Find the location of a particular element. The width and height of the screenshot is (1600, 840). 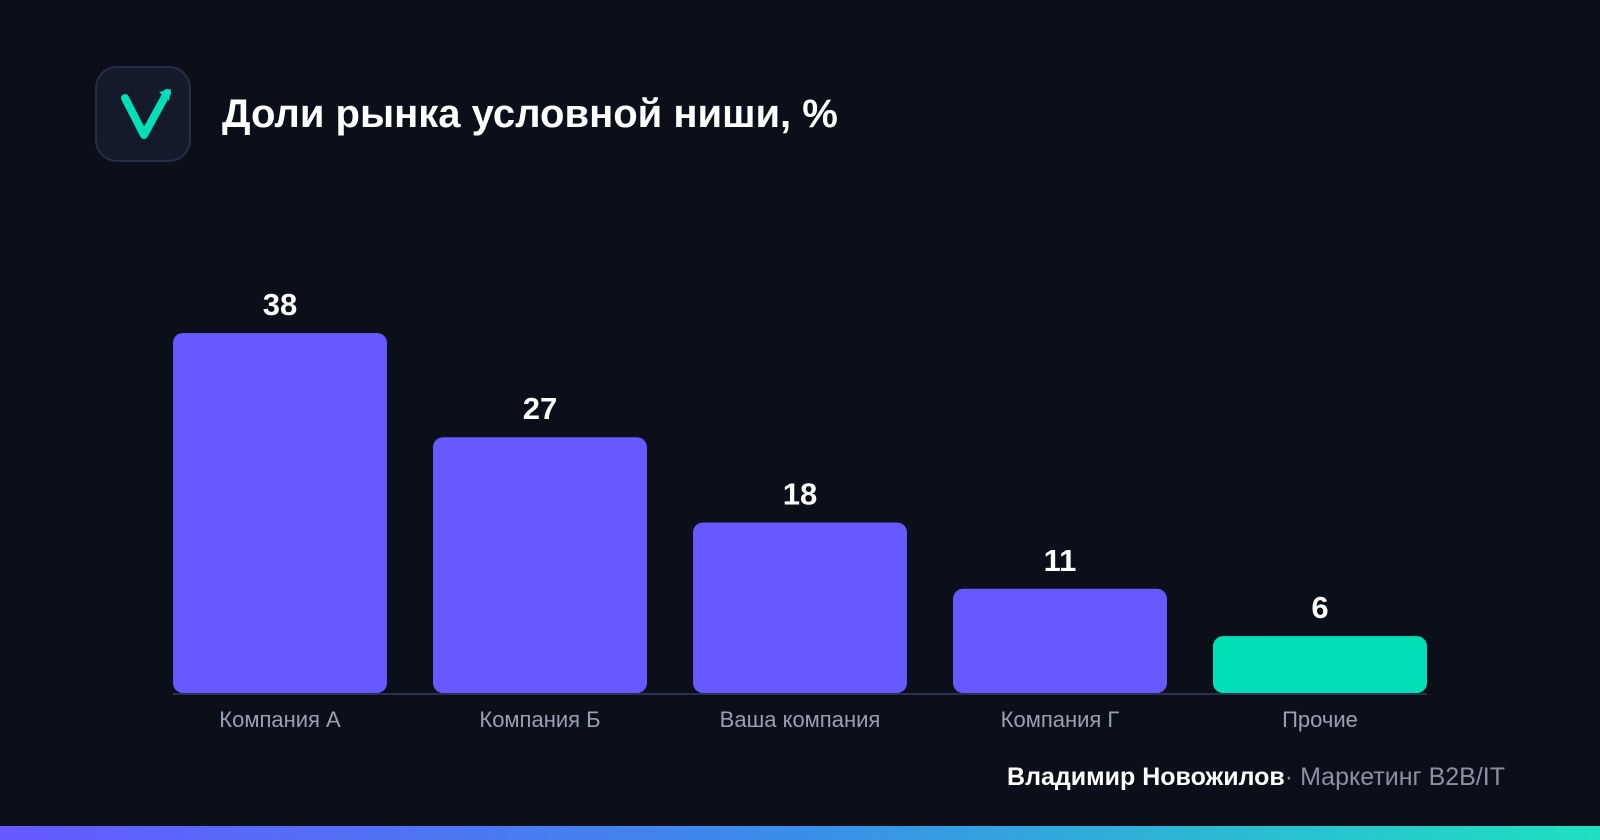

bar-value-label: 6 is located at coordinates (1319, 607).